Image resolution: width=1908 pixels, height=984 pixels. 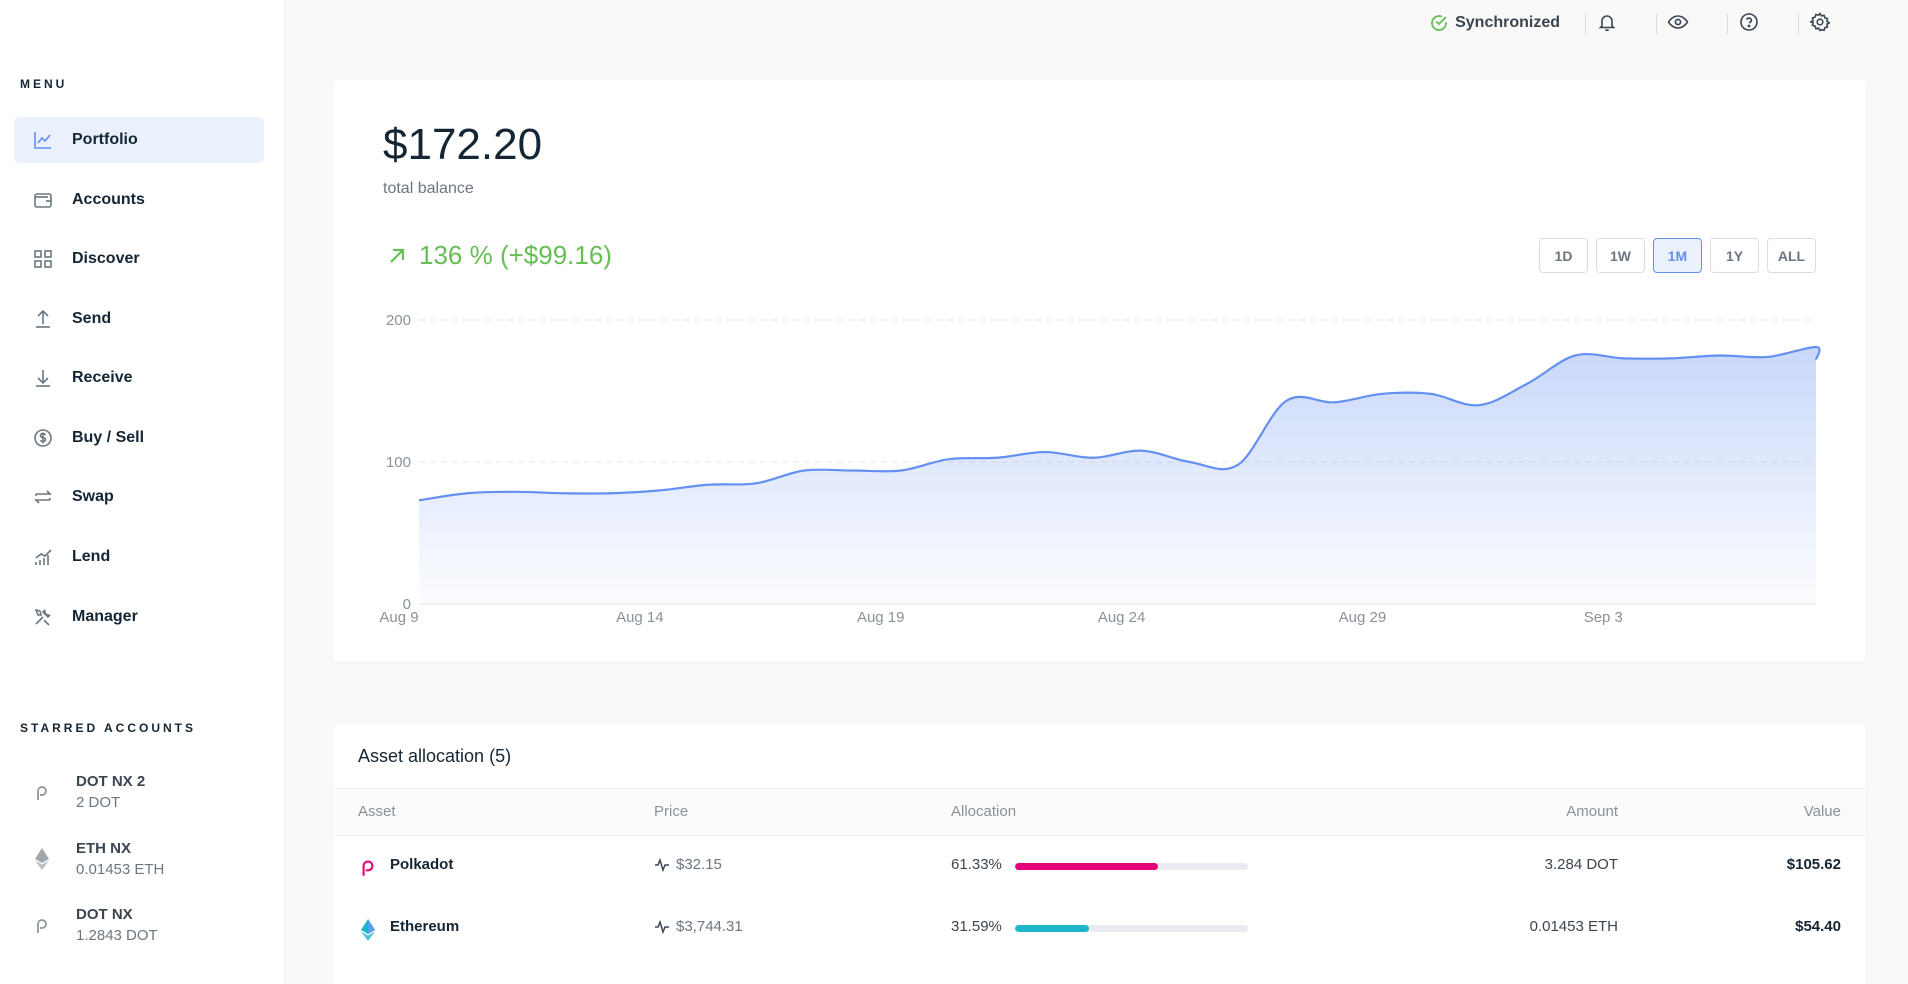 What do you see at coordinates (43, 617) in the screenshot?
I see `tools-icon` at bounding box center [43, 617].